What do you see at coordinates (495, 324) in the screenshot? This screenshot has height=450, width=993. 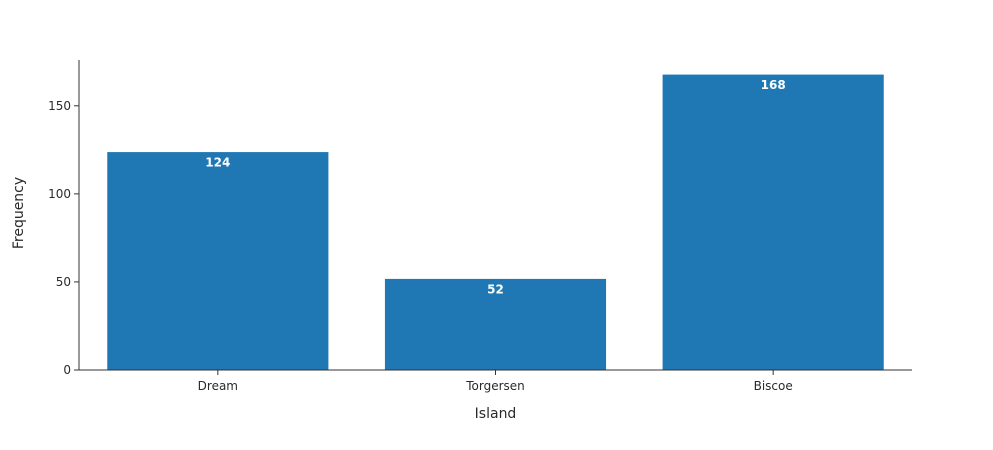 I see `bar-torgersen` at bounding box center [495, 324].